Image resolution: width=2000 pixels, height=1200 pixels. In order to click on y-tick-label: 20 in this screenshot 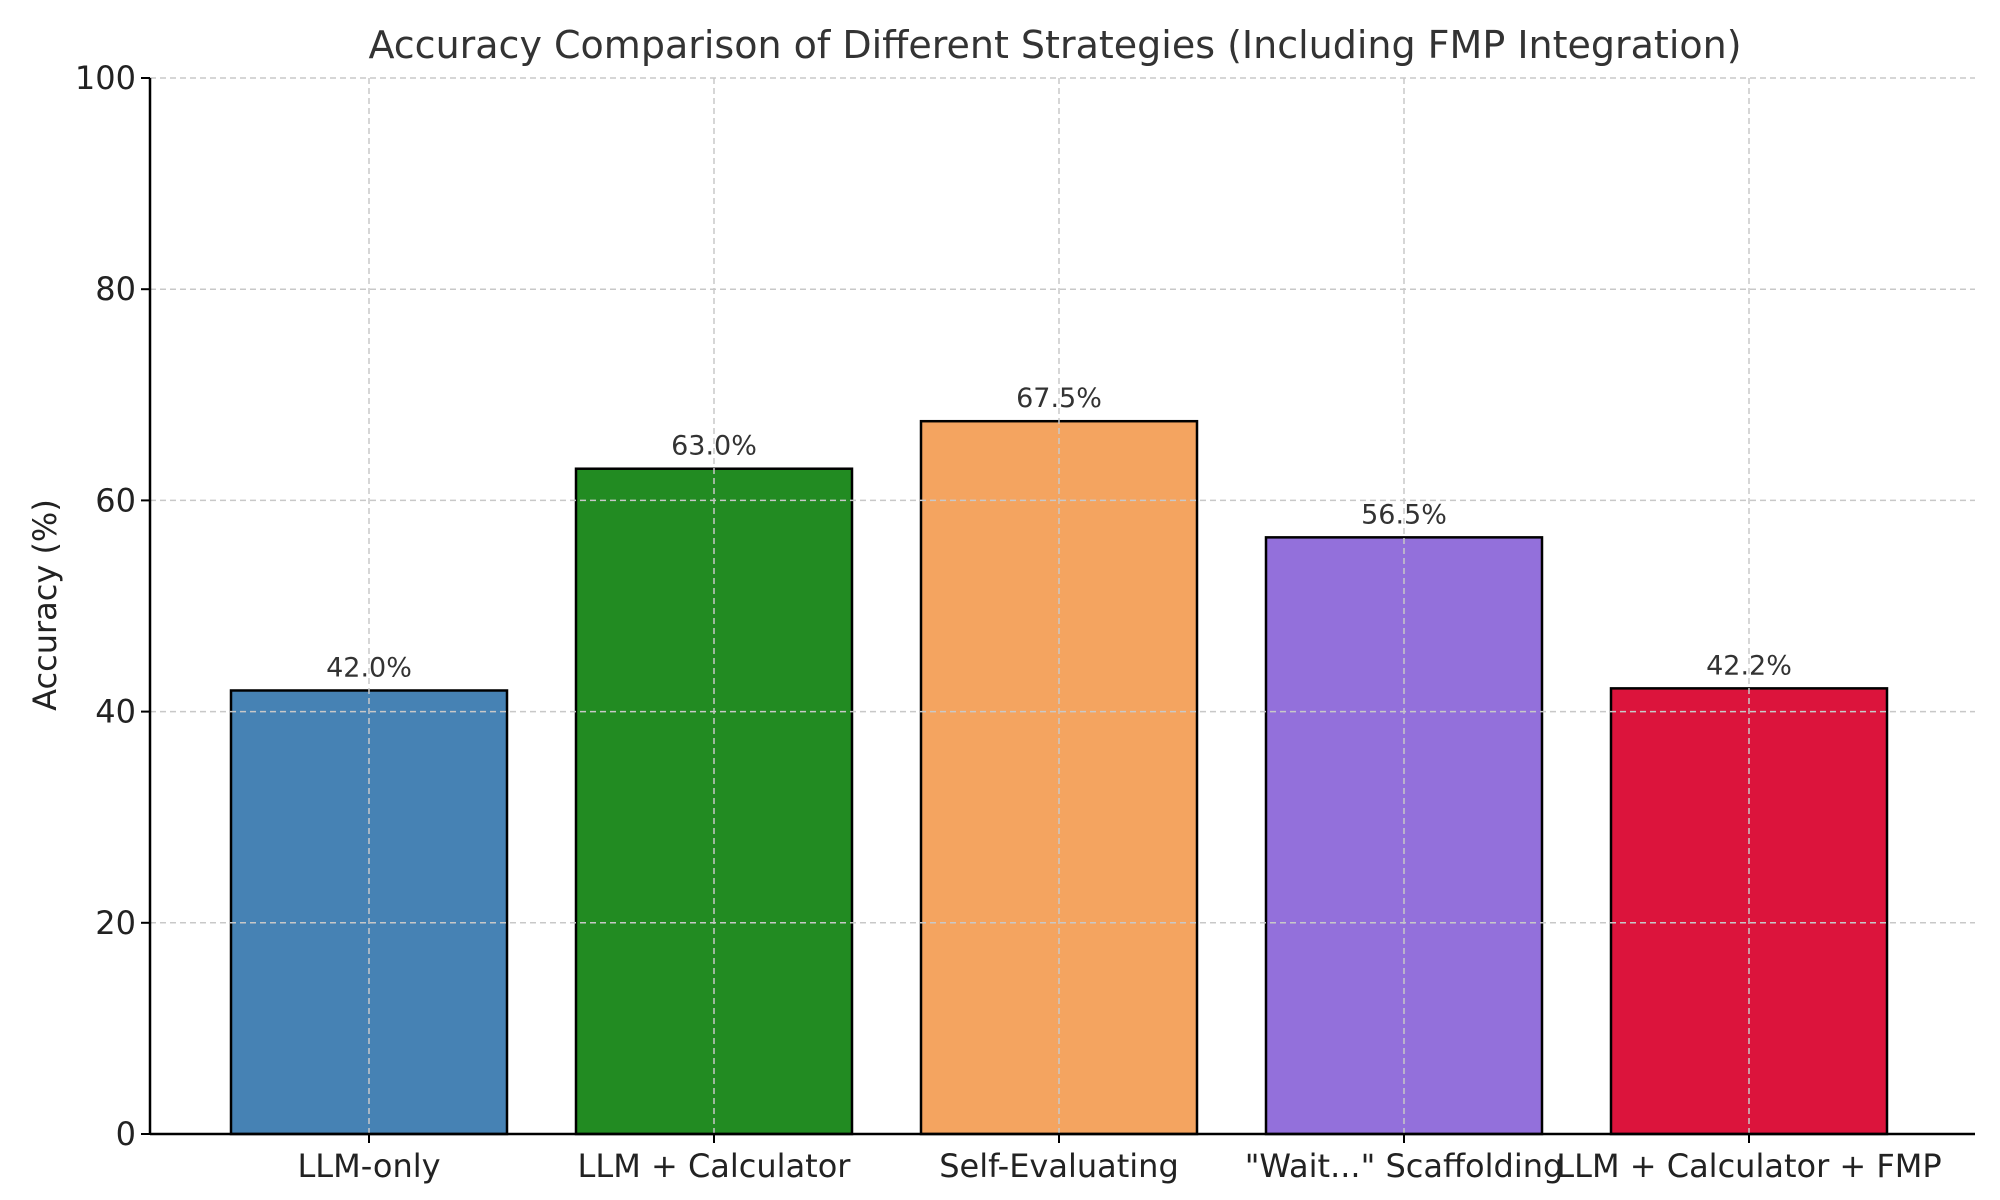, I will do `click(115, 923)`.